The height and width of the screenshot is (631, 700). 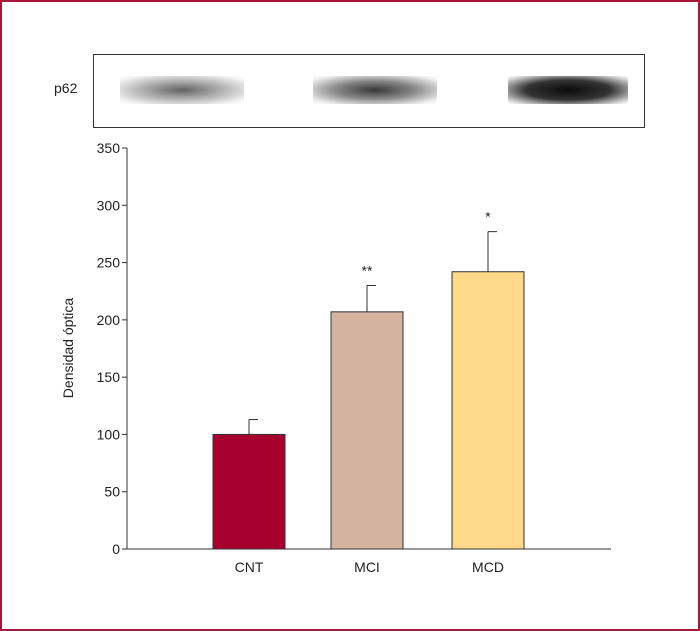 I want to click on significance-annotation: *, so click(x=488, y=217).